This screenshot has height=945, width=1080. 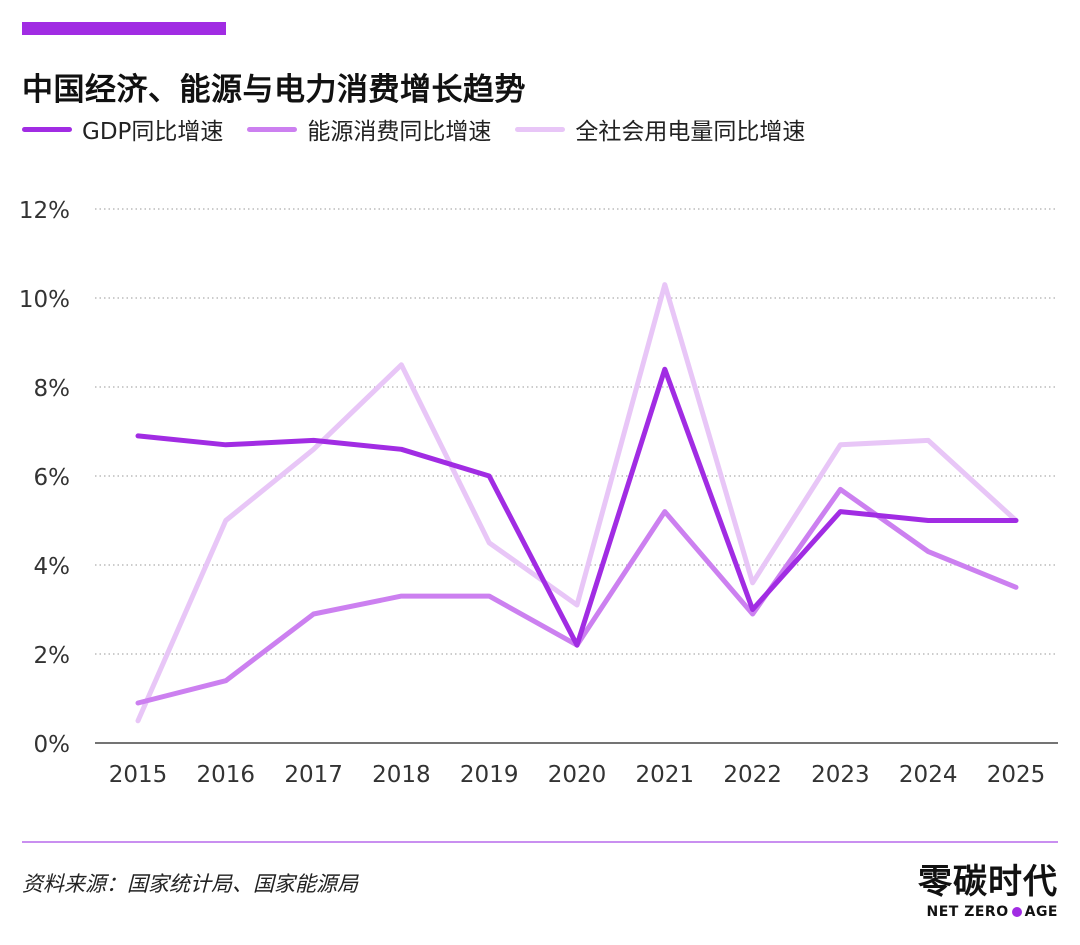 What do you see at coordinates (988, 882) in the screenshot?
I see `brand-name-cn: 零碳时代` at bounding box center [988, 882].